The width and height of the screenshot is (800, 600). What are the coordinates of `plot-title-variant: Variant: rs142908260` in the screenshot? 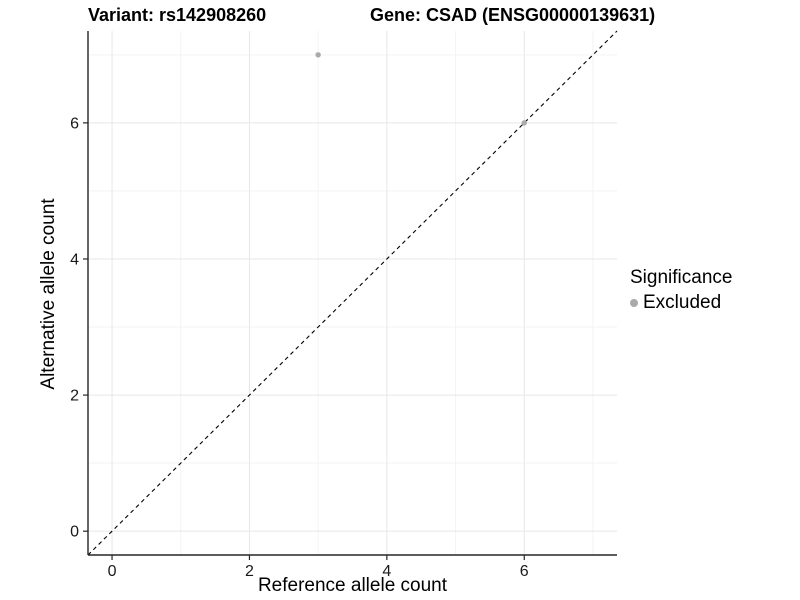 It's located at (177, 15).